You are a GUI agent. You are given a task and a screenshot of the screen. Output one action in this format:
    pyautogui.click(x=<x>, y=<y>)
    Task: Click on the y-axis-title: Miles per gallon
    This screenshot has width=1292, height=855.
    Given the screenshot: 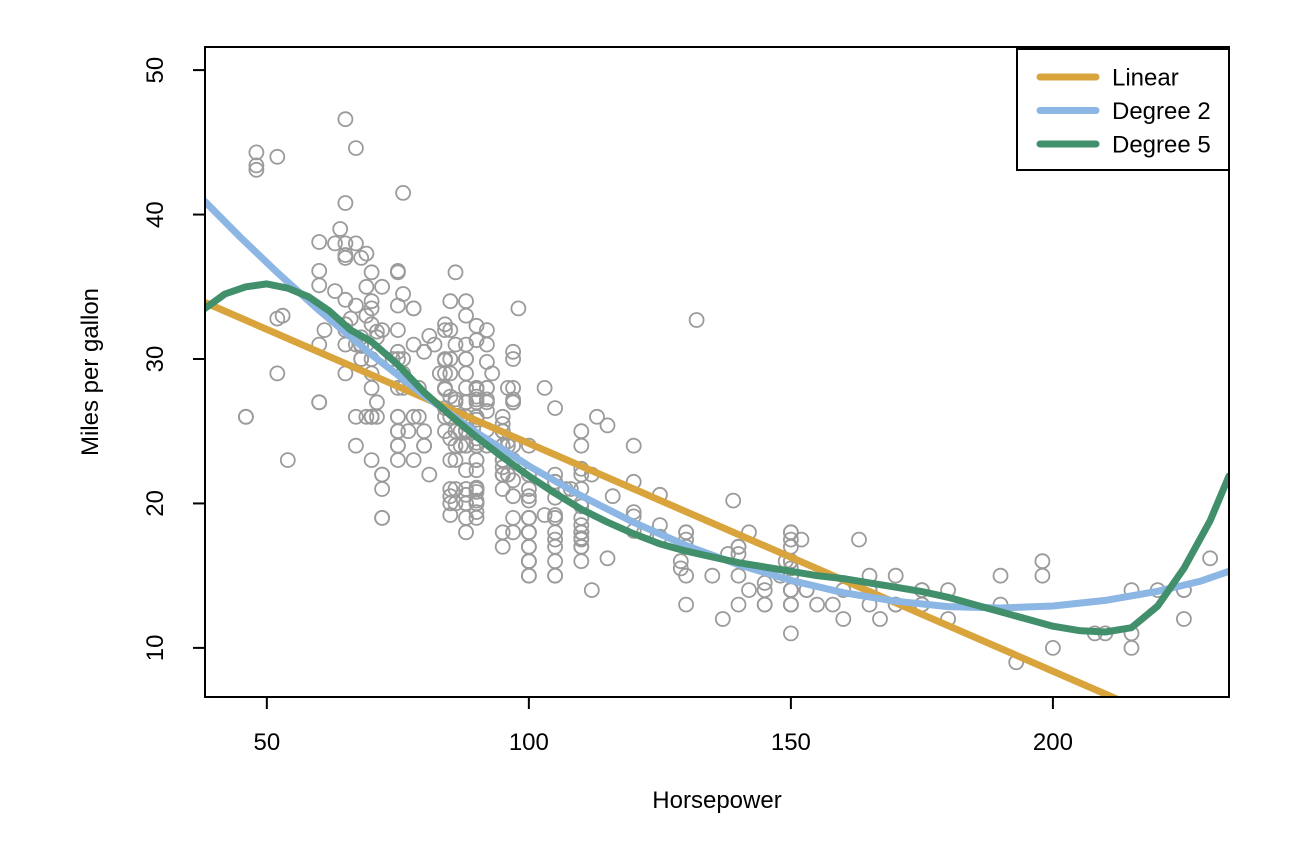 What is the action you would take?
    pyautogui.click(x=90, y=372)
    